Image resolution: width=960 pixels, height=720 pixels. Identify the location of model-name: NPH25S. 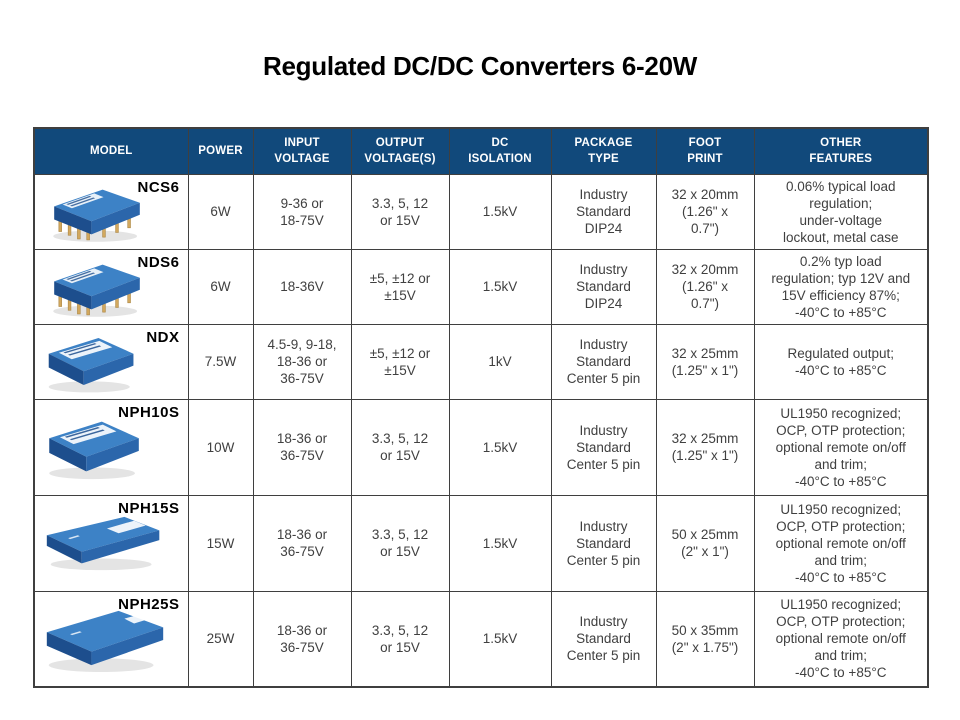
(149, 604).